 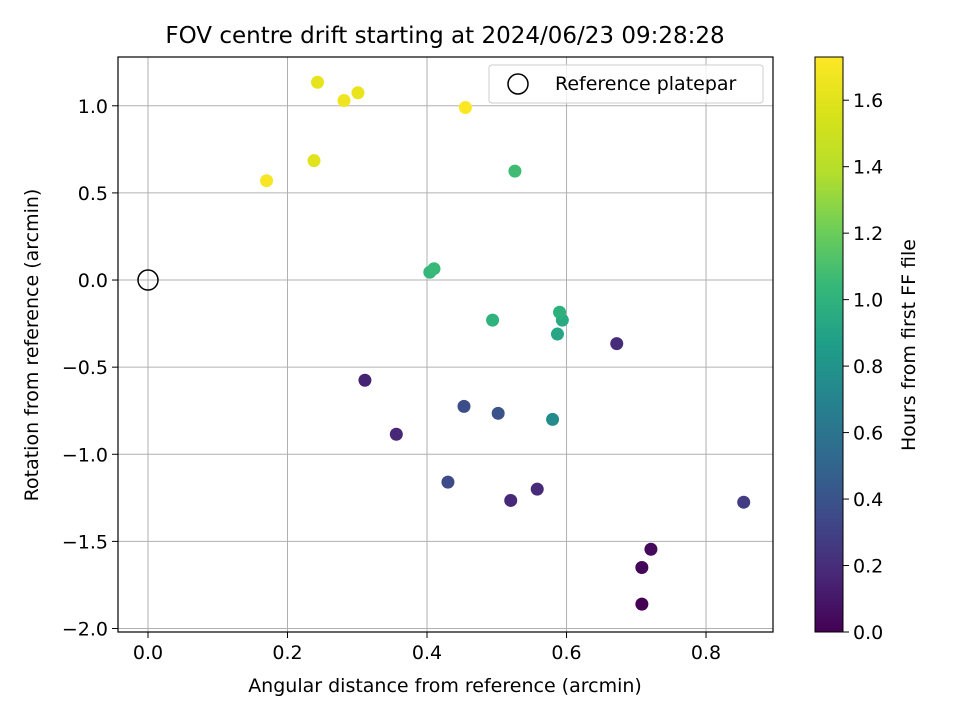 I want to click on y-ticks: −2.0 −1.5 −1.0 −0.5 0.0 0.5 1.0, so click(x=90, y=368).